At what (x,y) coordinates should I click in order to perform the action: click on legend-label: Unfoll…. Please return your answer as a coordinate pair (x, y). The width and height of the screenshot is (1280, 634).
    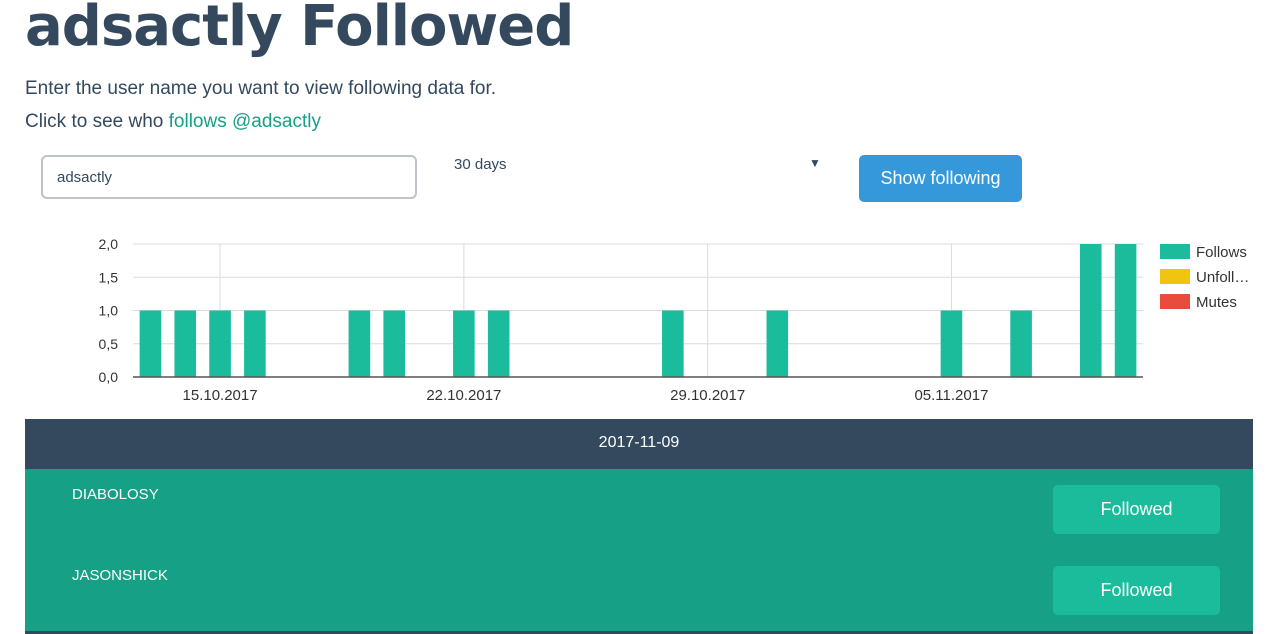
    Looking at the image, I should click on (1222, 277).